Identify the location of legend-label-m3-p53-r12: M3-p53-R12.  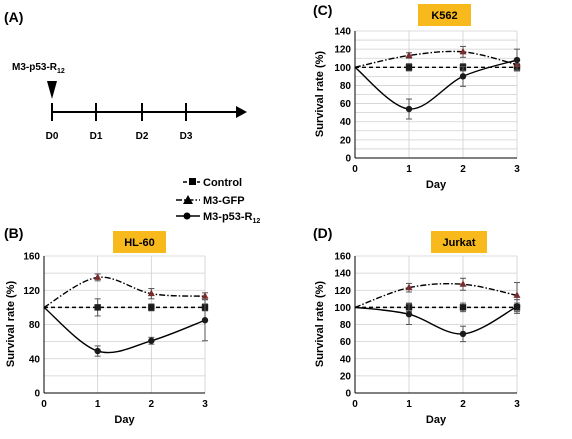
(231, 218).